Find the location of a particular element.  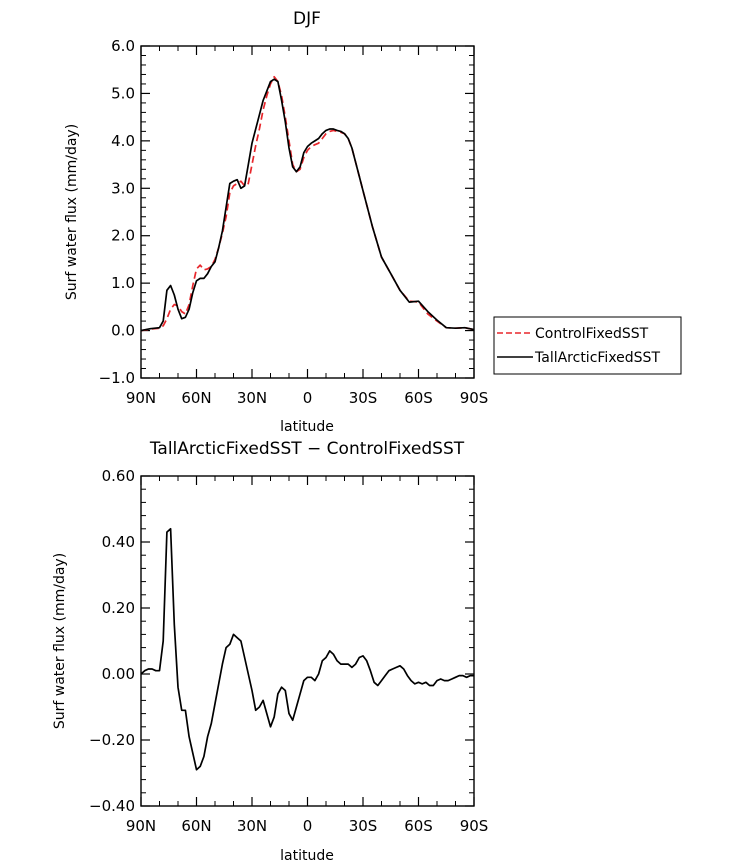

bottom-x-tick-label: 60S is located at coordinates (418, 826).